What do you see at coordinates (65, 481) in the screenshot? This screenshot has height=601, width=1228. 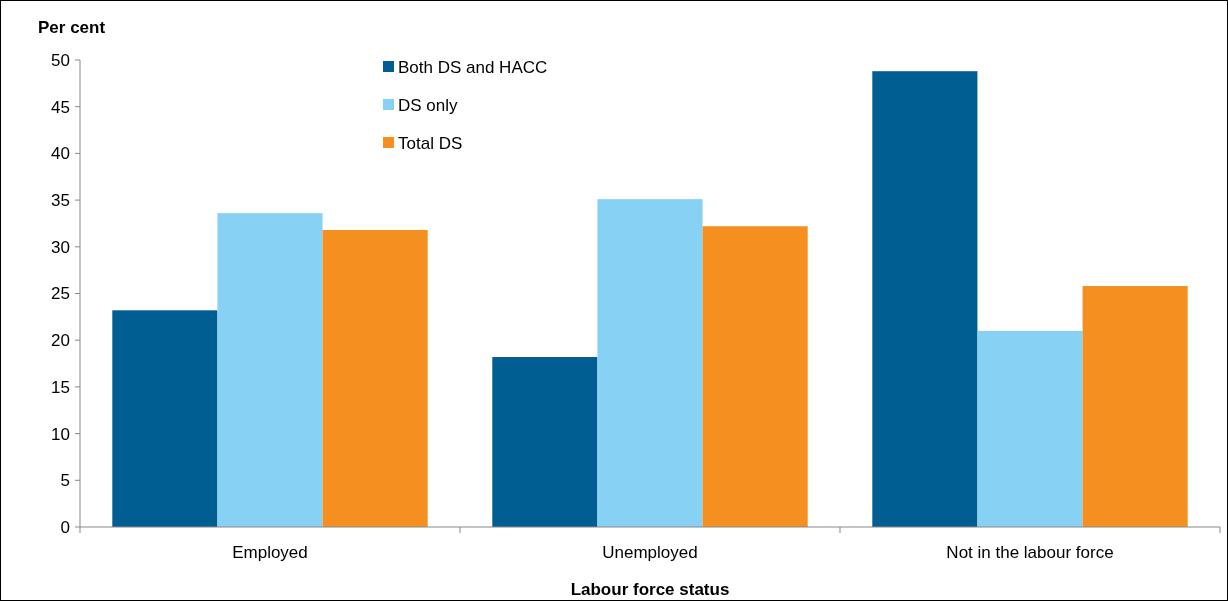 I see `y-tick-label: 5` at bounding box center [65, 481].